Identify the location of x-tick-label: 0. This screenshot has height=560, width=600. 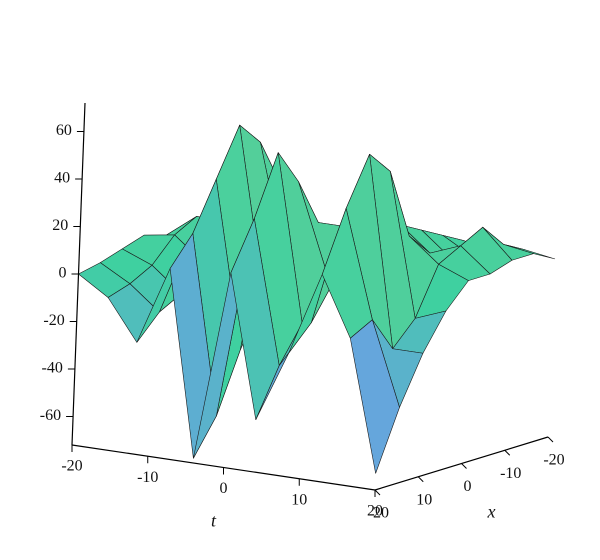
(468, 486).